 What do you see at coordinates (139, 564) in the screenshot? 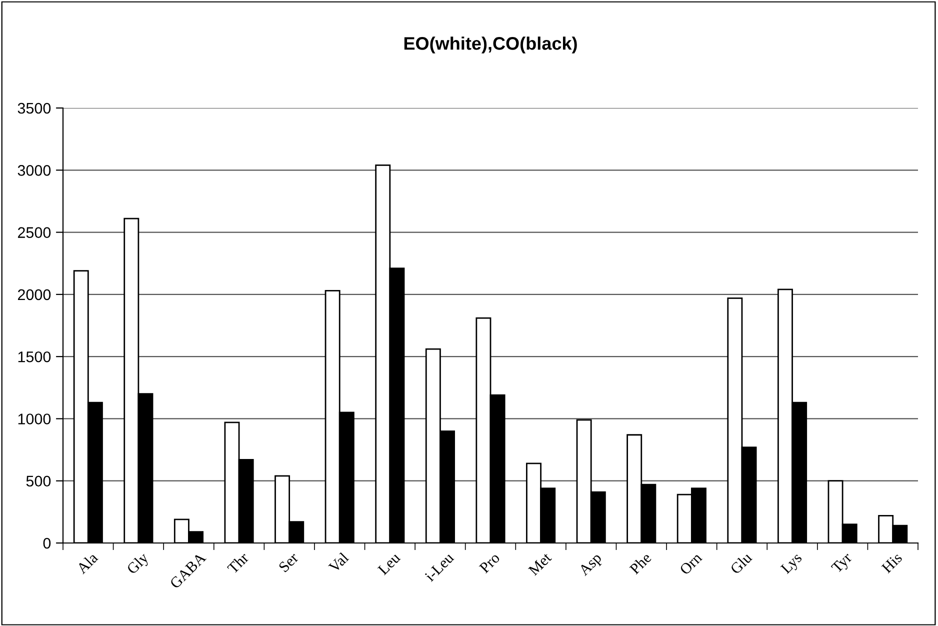
I see `x-tick-label: Gly` at bounding box center [139, 564].